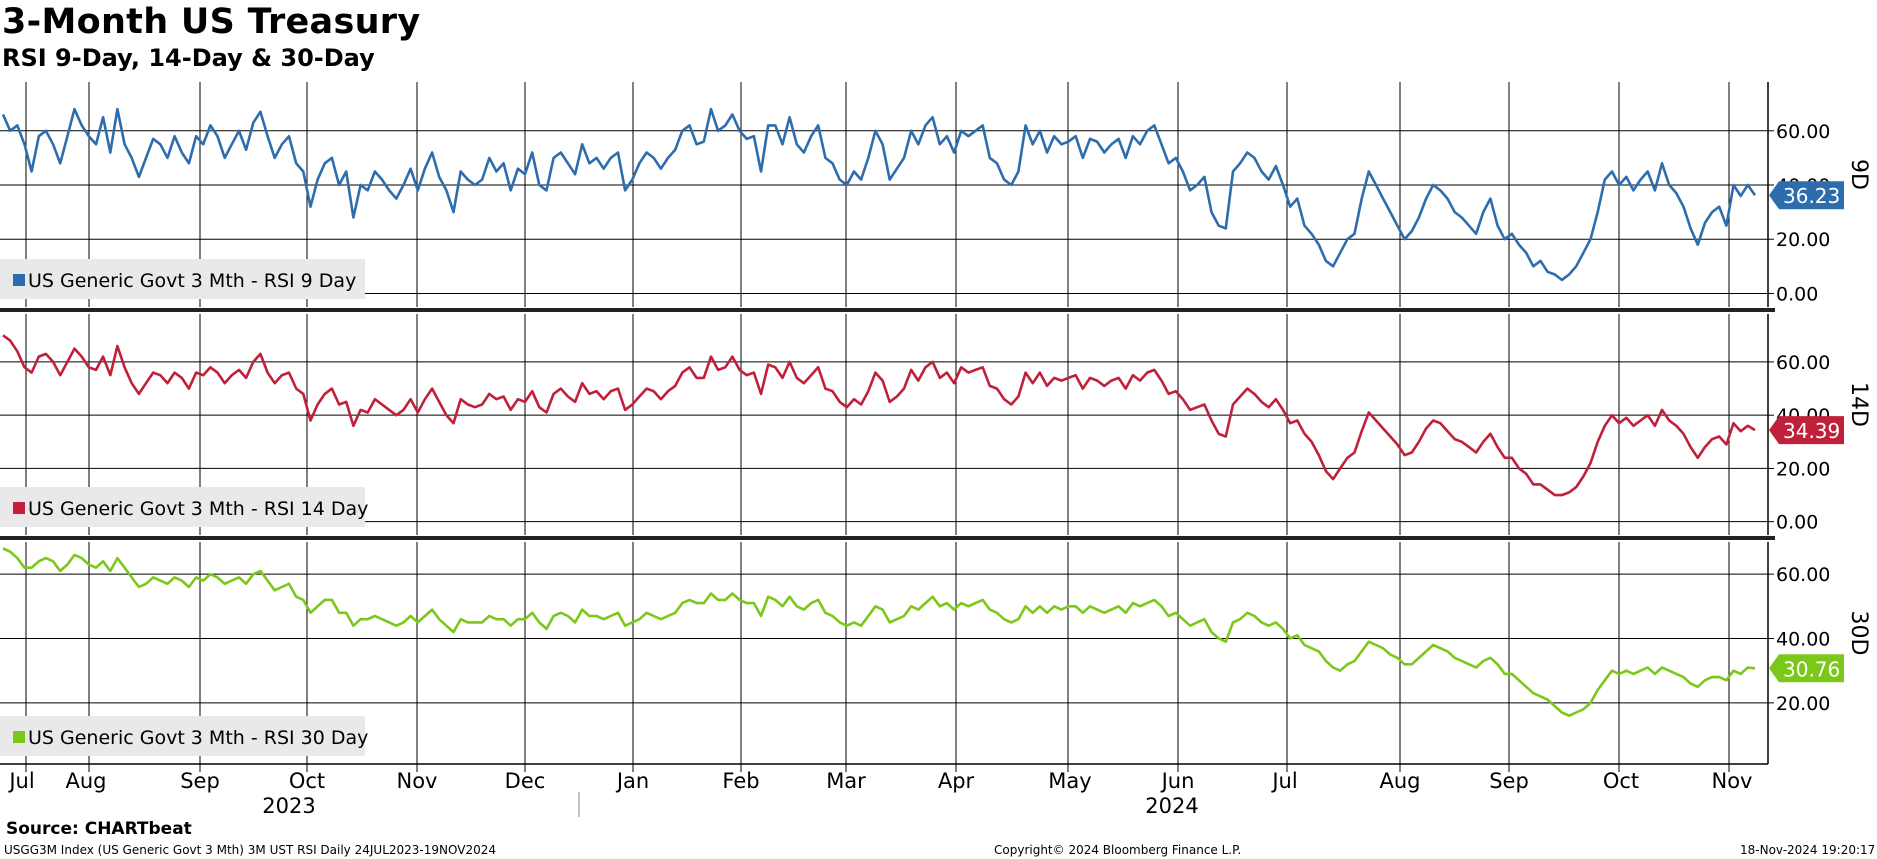  Describe the element at coordinates (198, 509) in the screenshot. I see `rsi14-legend-text: US Generic Govt 3 Mth - RSI 14 Day` at that location.